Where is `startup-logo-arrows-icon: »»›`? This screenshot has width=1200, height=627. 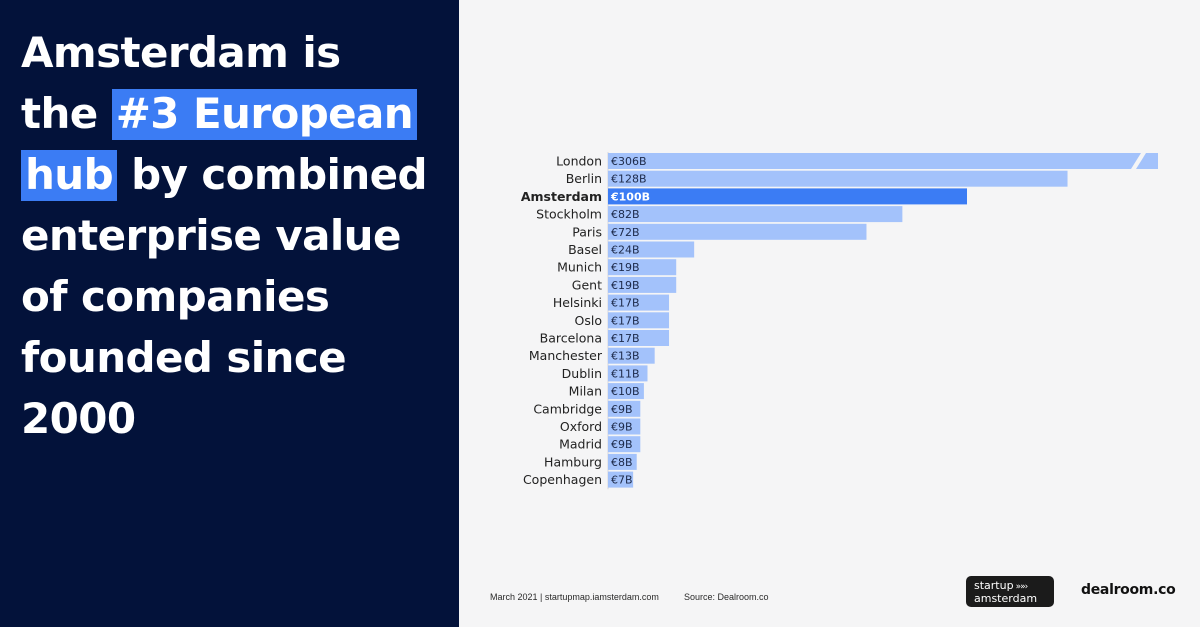 startup-logo-arrows-icon: »»› is located at coordinates (1022, 587).